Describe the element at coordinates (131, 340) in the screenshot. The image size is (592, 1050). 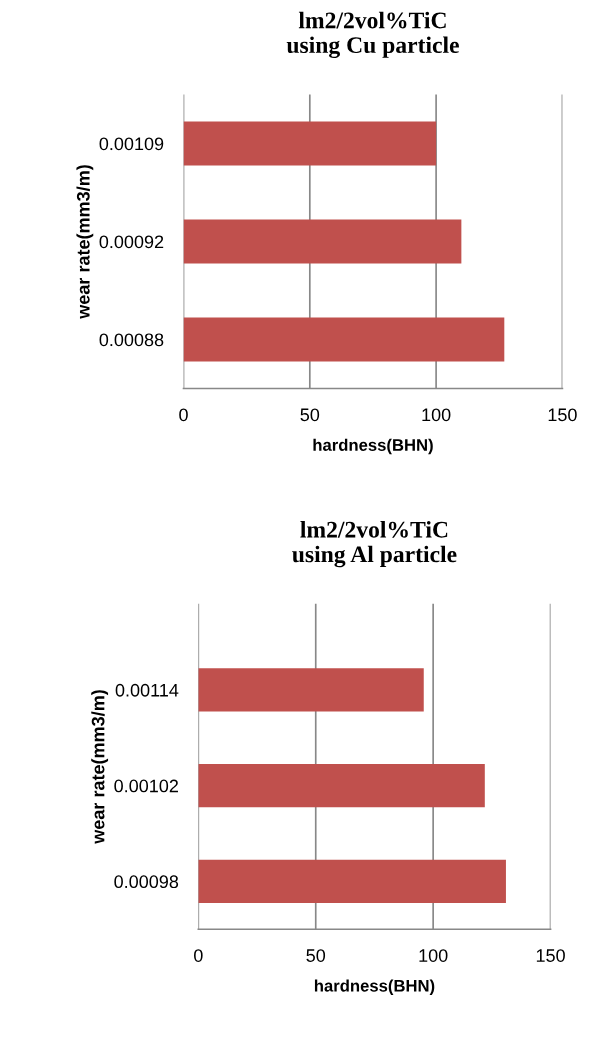
I see `y-tick-label: 0.00088` at that location.